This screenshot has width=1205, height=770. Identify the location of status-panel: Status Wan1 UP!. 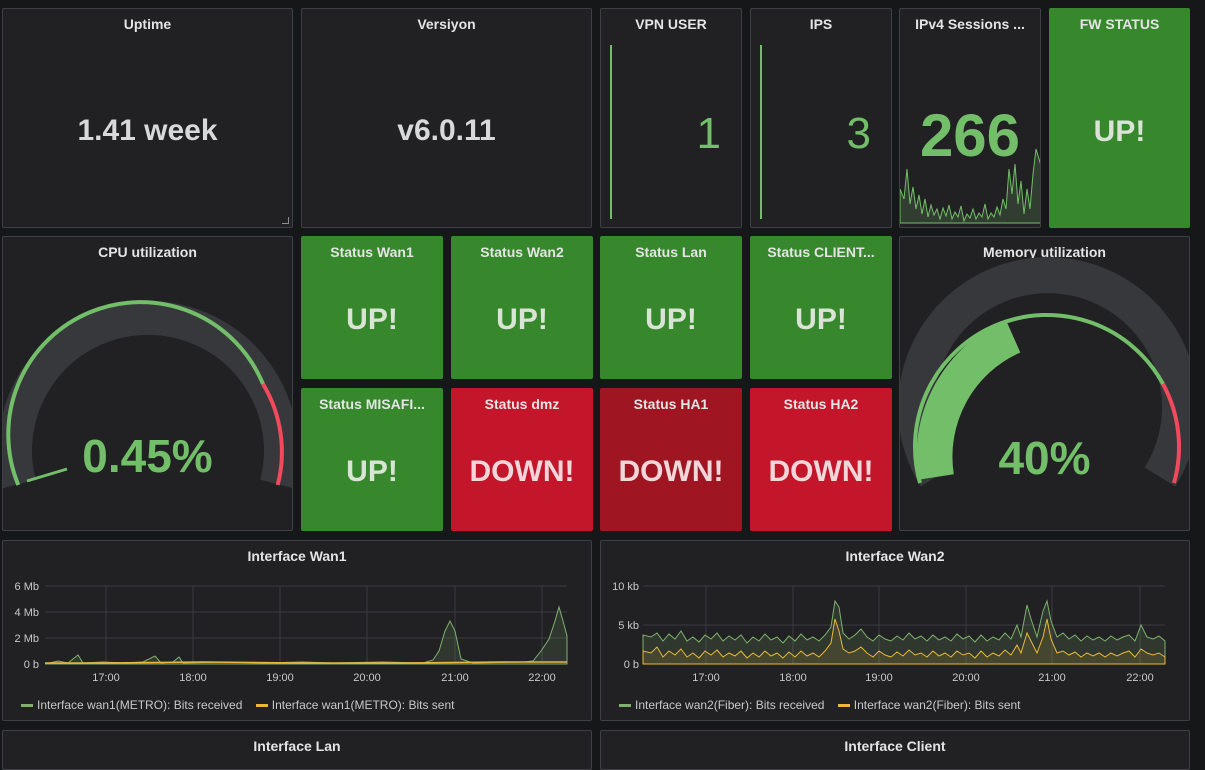
(372, 307).